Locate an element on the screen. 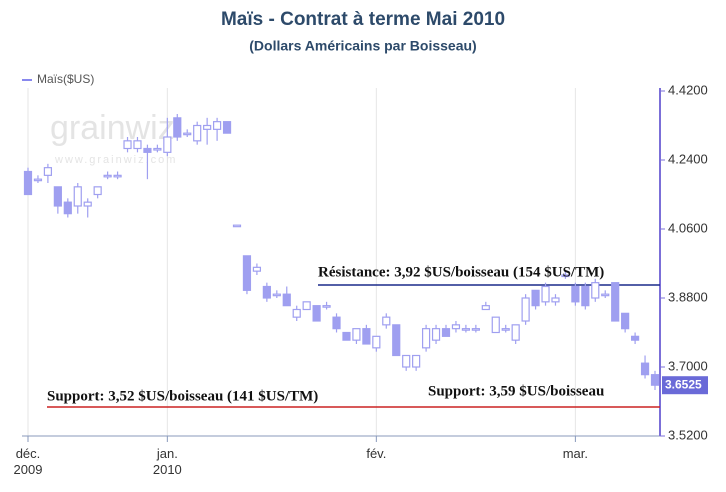 This screenshot has height=492, width=726. watermark: www.grainwiz.com is located at coordinates (115, 160).